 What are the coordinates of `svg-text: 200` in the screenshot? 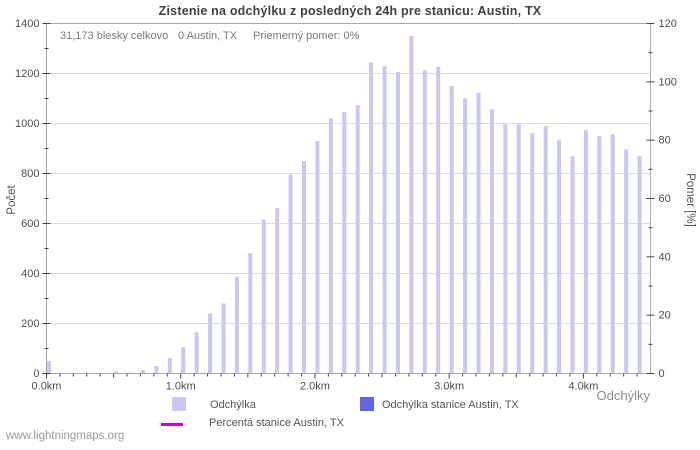 It's located at (30, 324).